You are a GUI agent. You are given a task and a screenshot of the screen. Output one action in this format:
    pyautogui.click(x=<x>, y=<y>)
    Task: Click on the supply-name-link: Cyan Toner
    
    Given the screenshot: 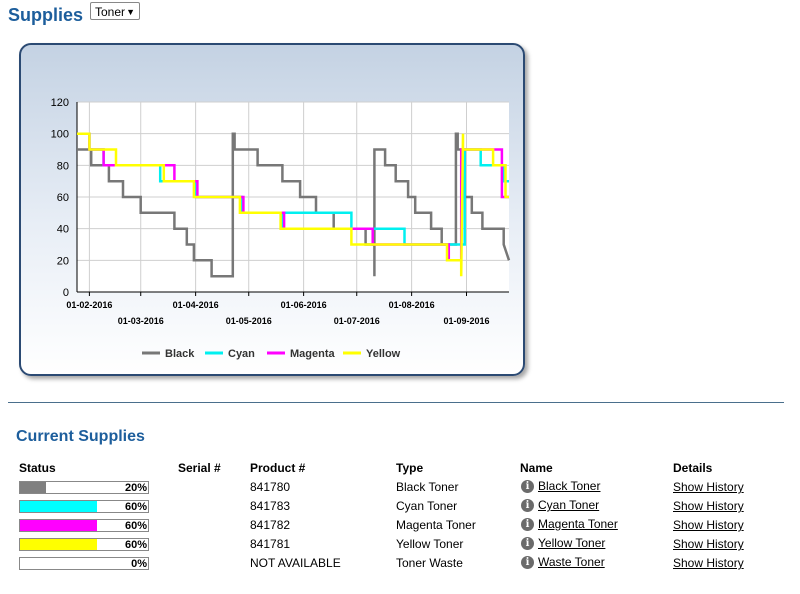 What is the action you would take?
    pyautogui.click(x=569, y=505)
    